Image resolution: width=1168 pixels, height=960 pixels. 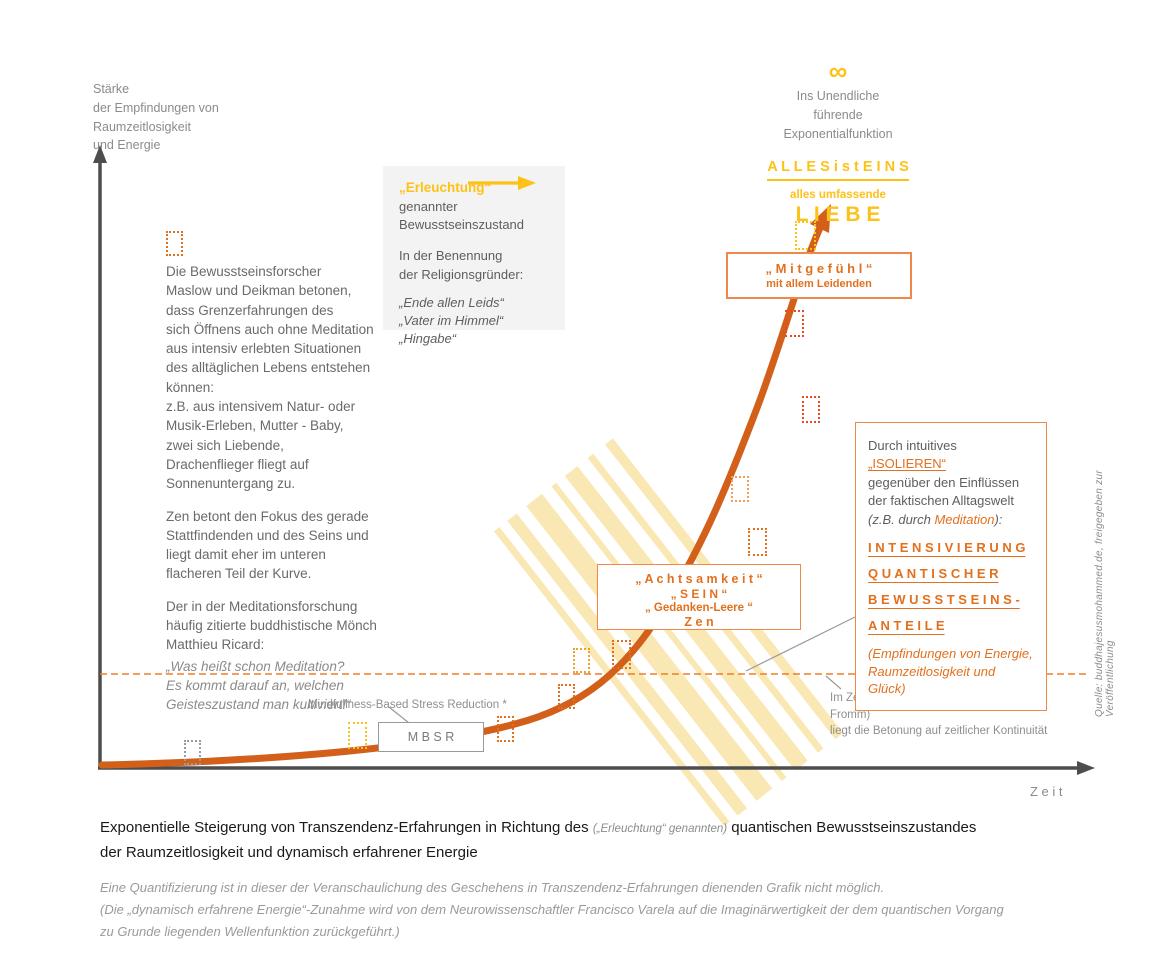 I want to click on achtsamkeit-line1: „ A c h t s a m k e i t “, so click(x=699, y=579).